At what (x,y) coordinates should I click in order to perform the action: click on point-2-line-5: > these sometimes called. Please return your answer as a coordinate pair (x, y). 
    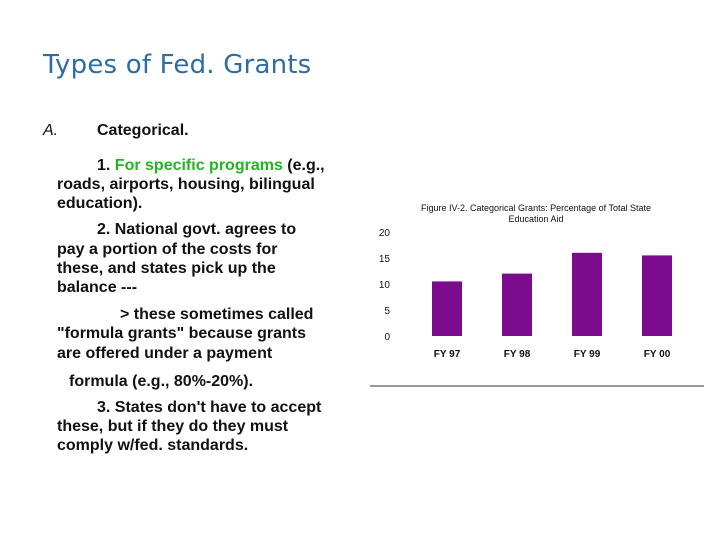
    Looking at the image, I should click on (217, 314).